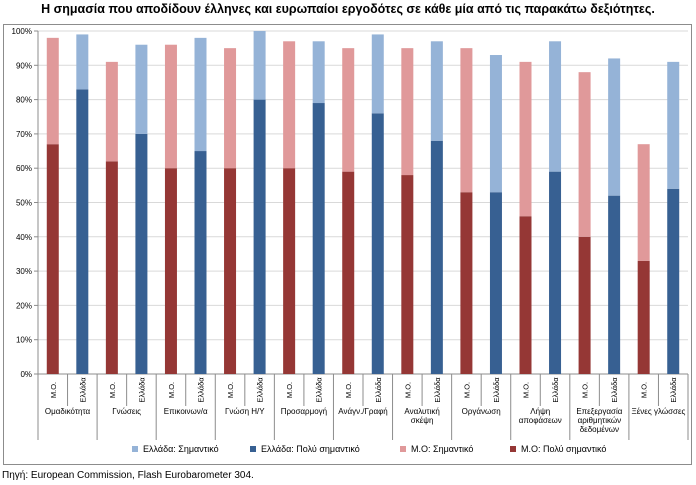  Describe the element at coordinates (24, 134) in the screenshot. I see `y-tick-label: 70%` at that location.